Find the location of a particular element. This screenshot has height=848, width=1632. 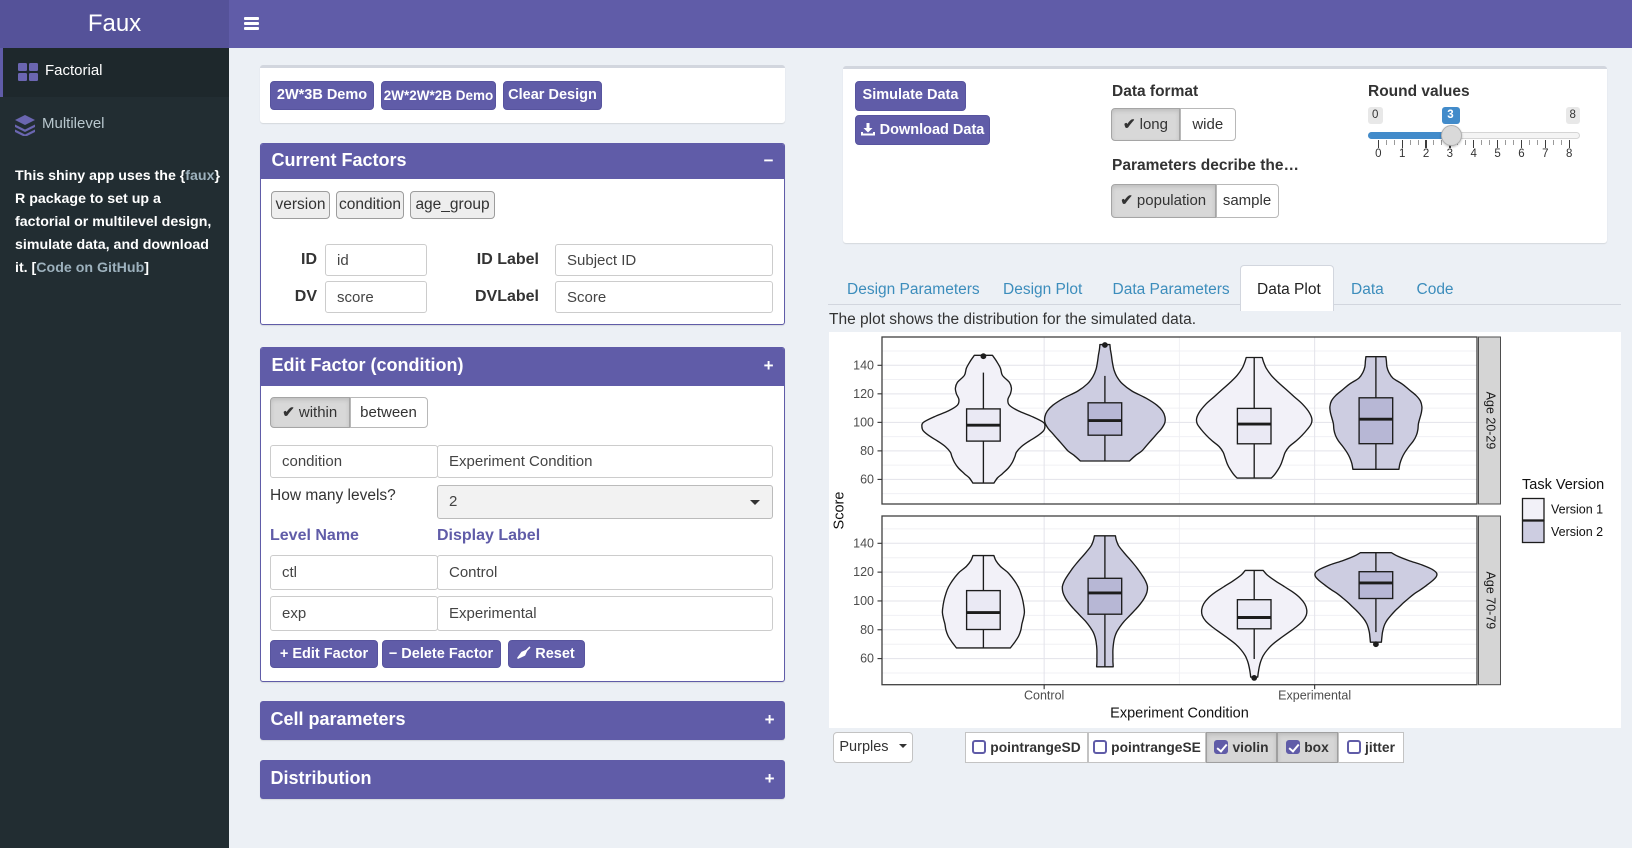

svg-text: Age 70-79 is located at coordinates (1491, 601).